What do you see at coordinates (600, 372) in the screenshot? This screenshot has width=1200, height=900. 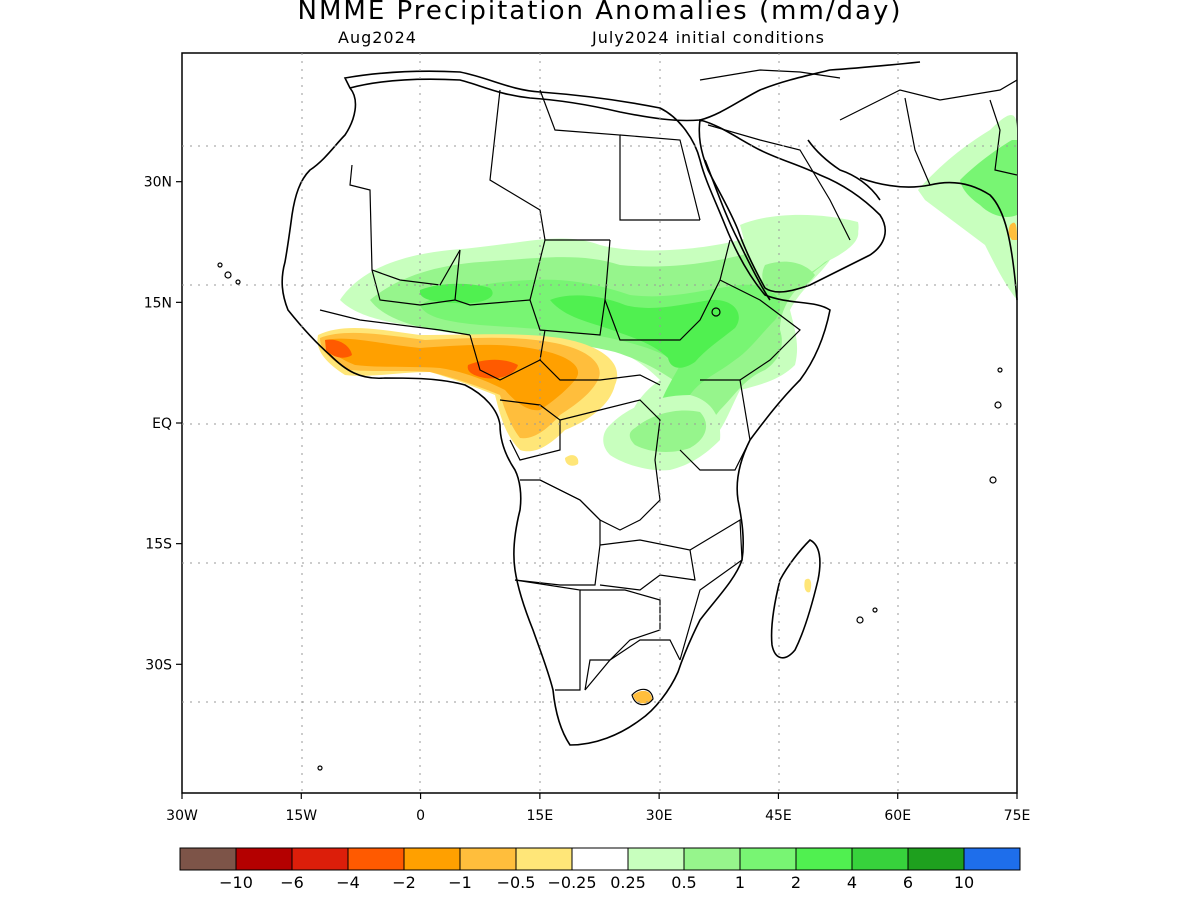 I see `border-central-africa` at bounding box center [600, 372].